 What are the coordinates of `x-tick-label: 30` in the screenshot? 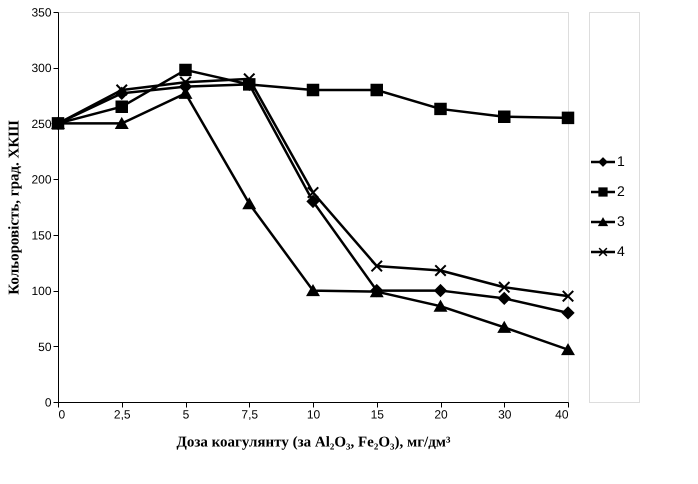 It's located at (505, 415).